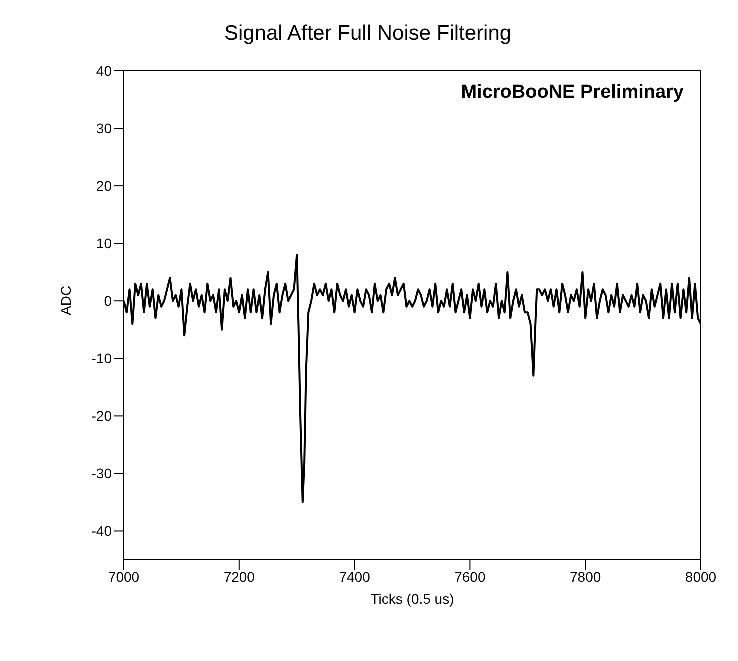 This screenshot has height=661, width=738. I want to click on y-tick-label: 0, so click(108, 301).